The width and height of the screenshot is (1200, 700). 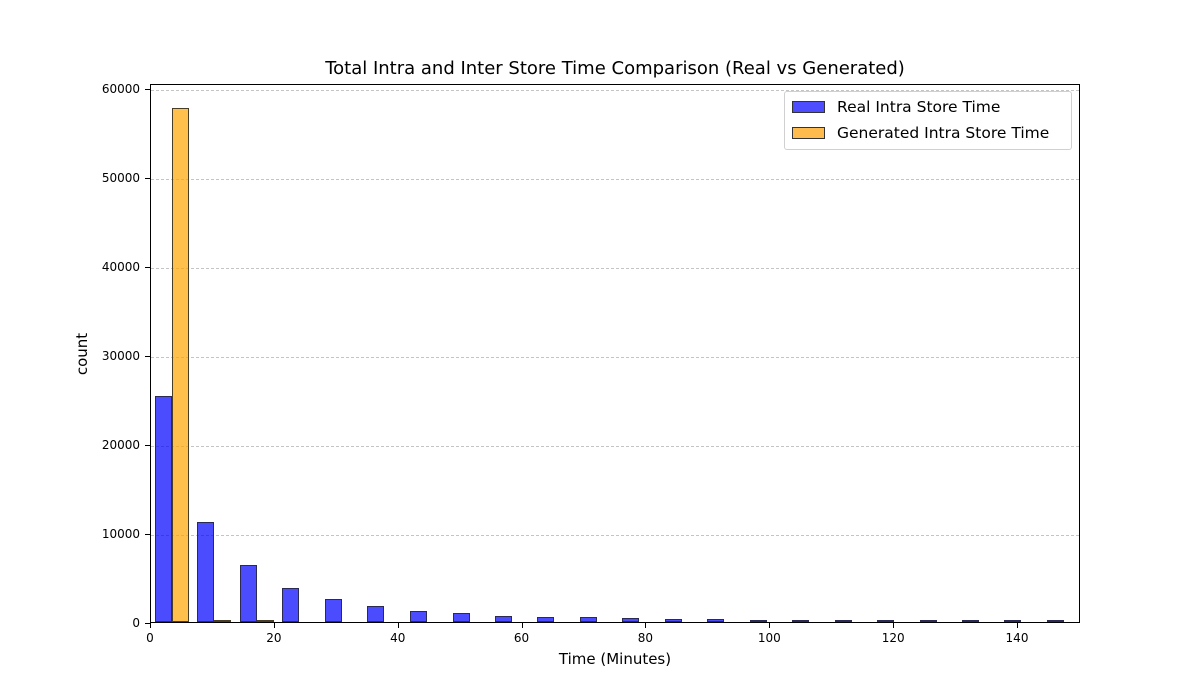 I want to click on legend-swatch-generated, so click(x=808, y=133).